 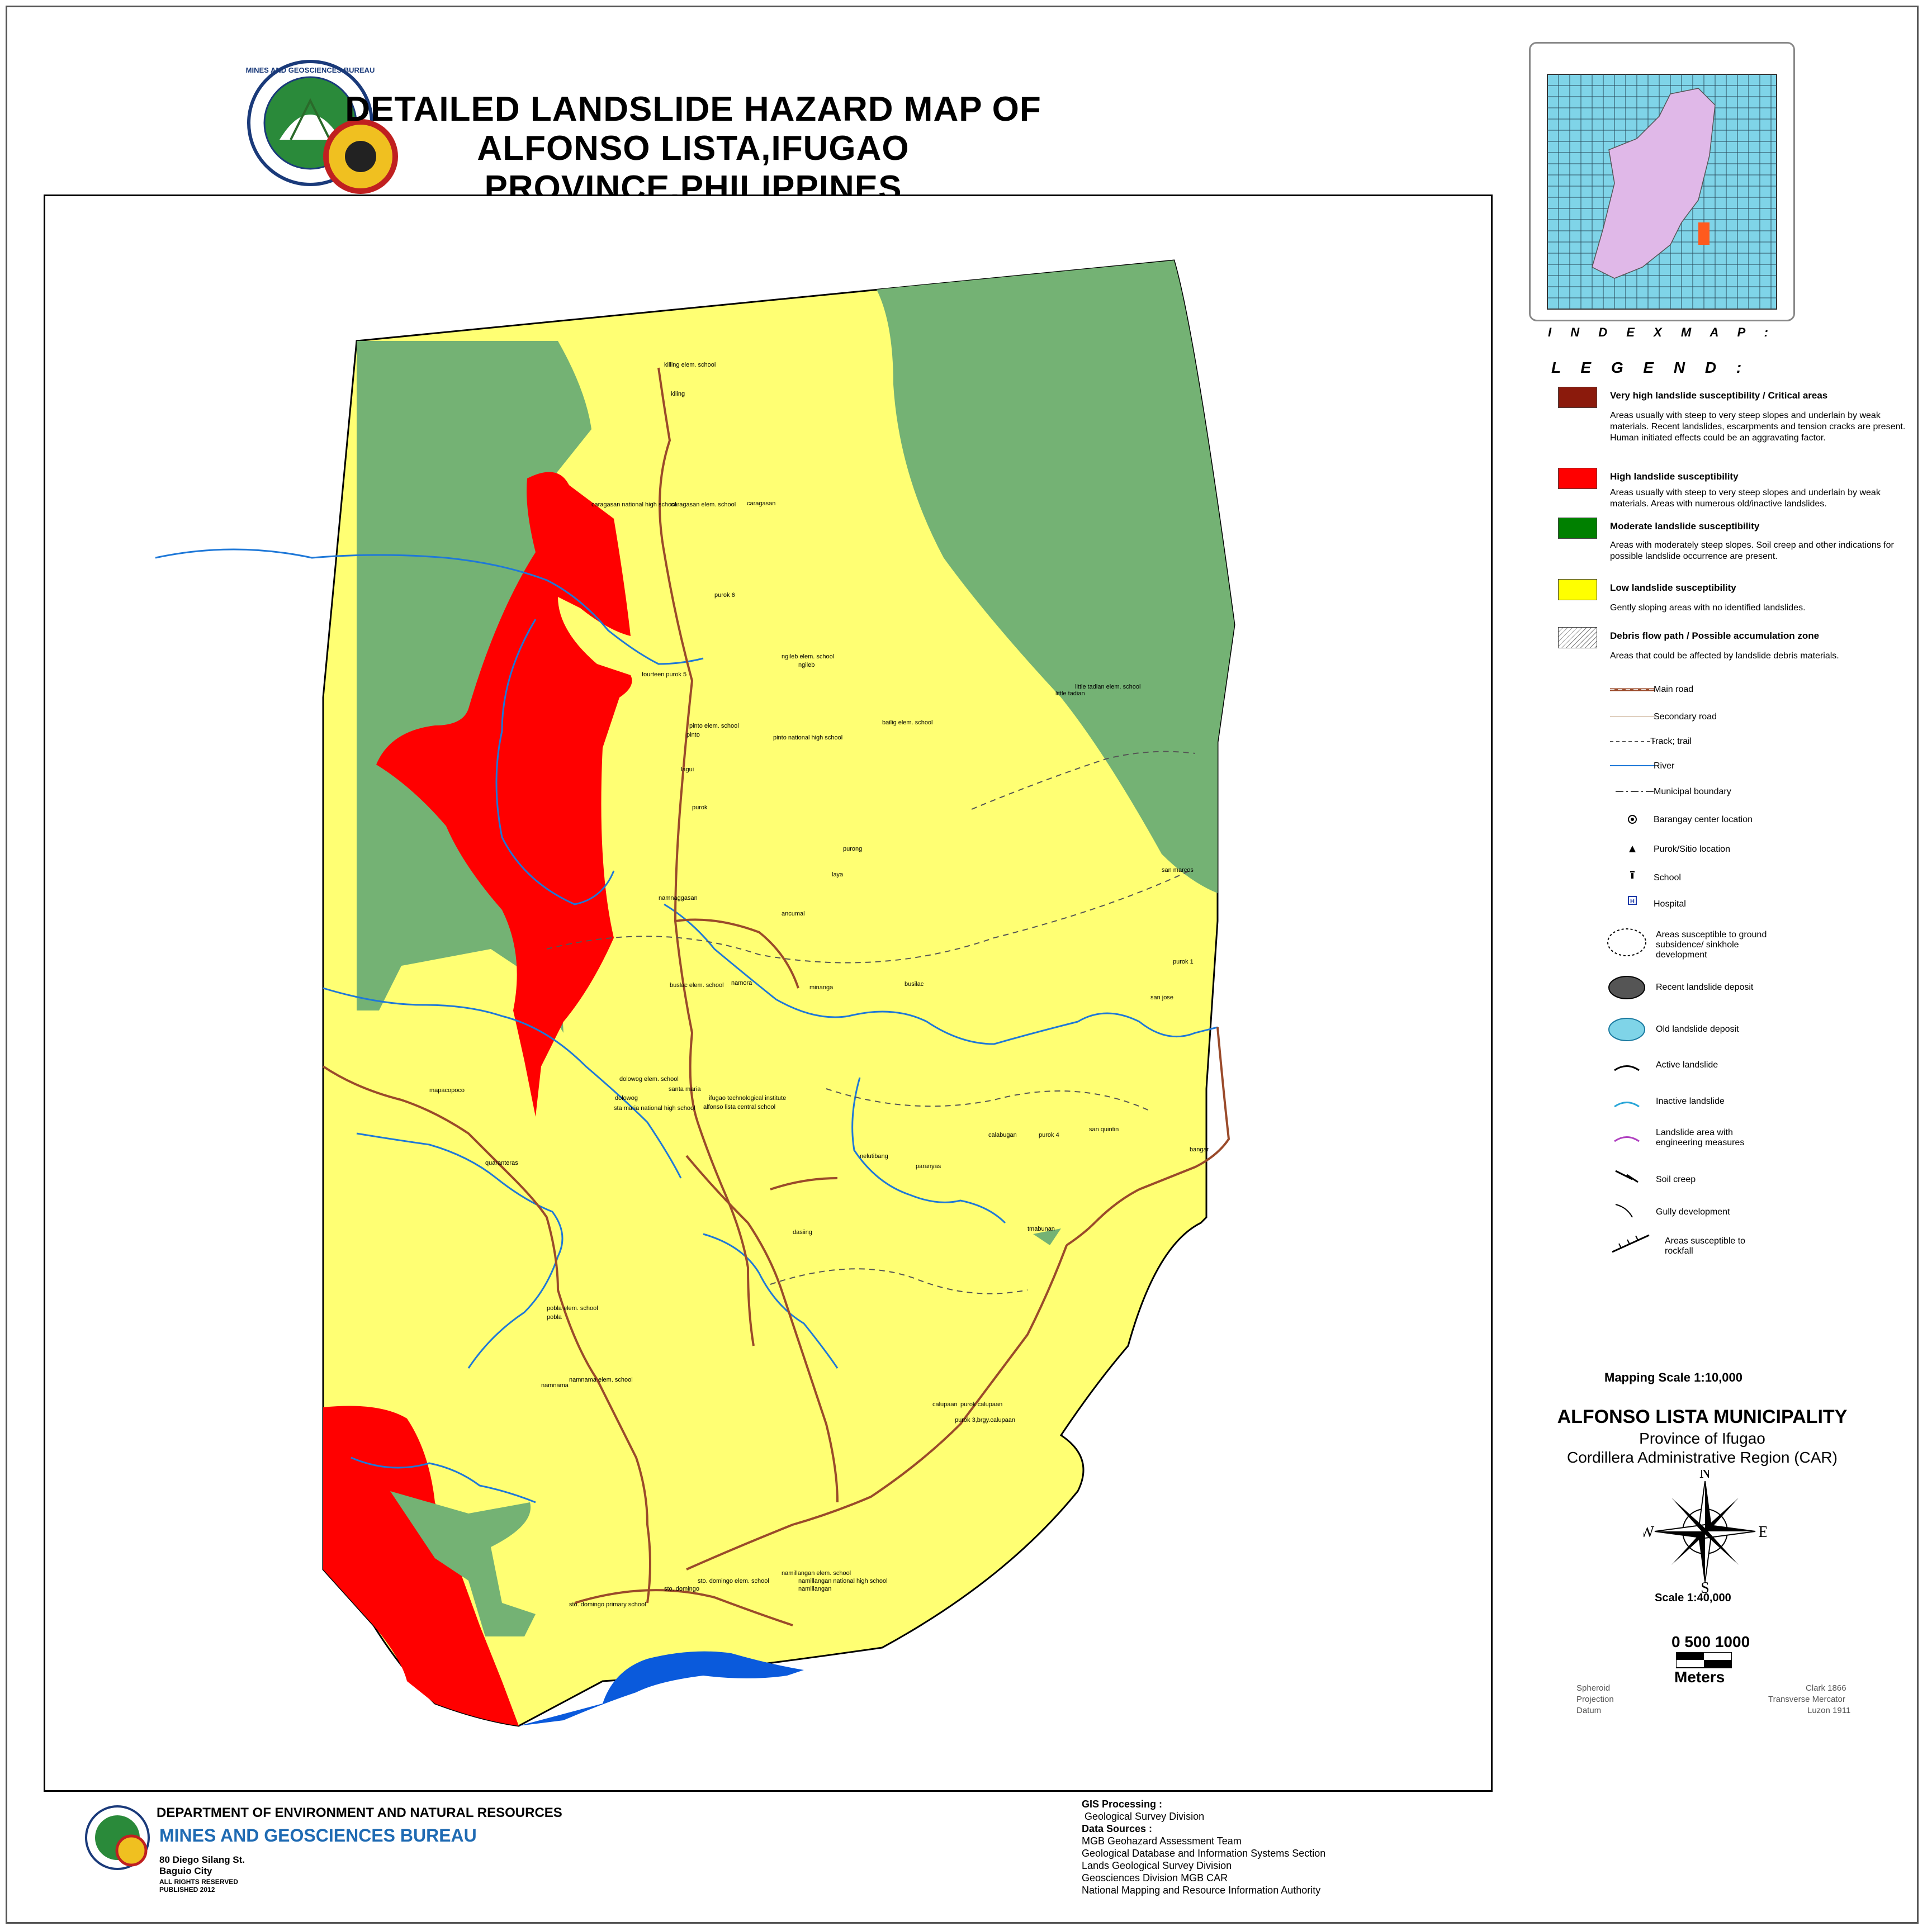 I want to click on index-map-graphic, so click(x=1662, y=192).